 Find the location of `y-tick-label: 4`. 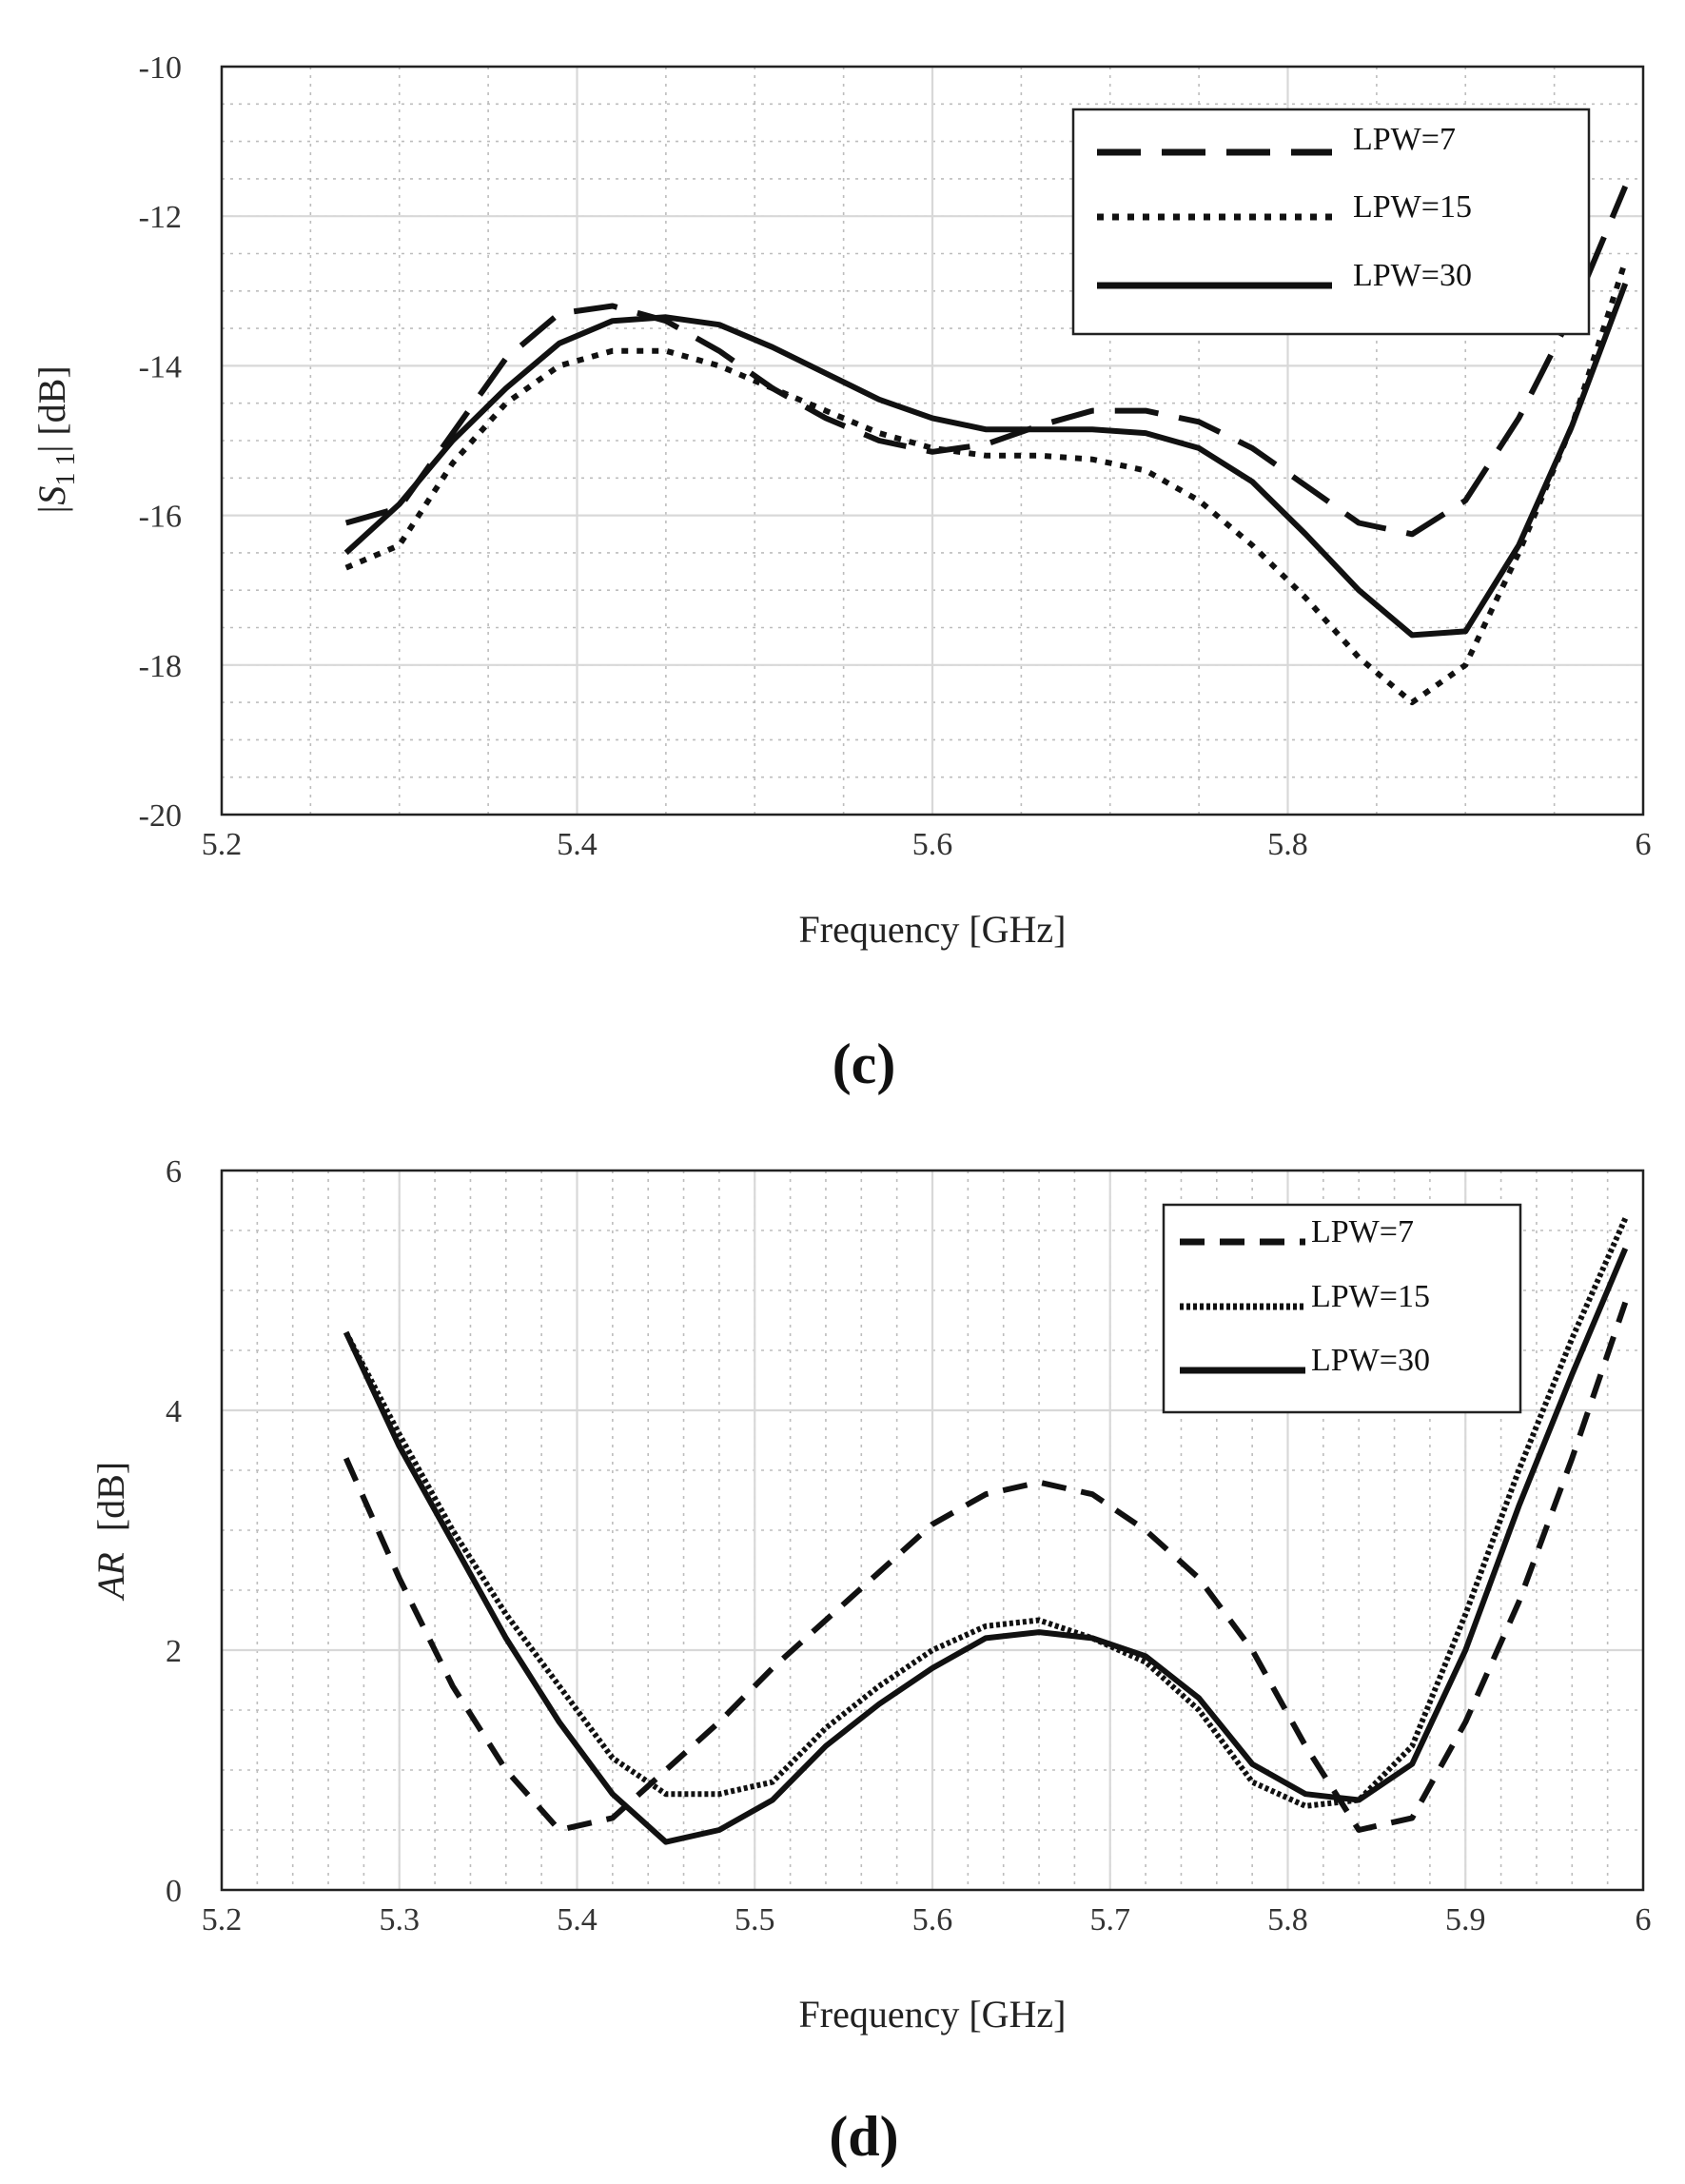

y-tick-label: 4 is located at coordinates (174, 1411).